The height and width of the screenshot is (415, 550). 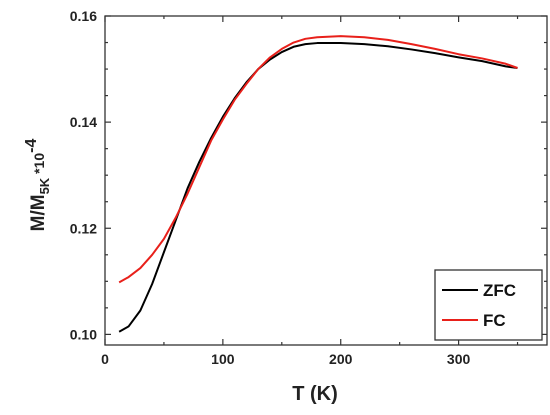 I want to click on x-tick-label: 300, so click(x=459, y=359).